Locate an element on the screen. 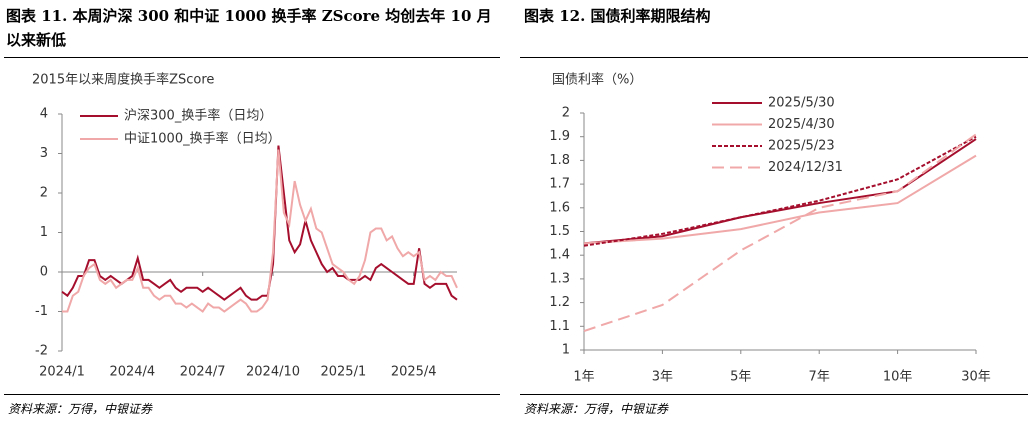  legend-label: 2025/5/23 is located at coordinates (801, 146).